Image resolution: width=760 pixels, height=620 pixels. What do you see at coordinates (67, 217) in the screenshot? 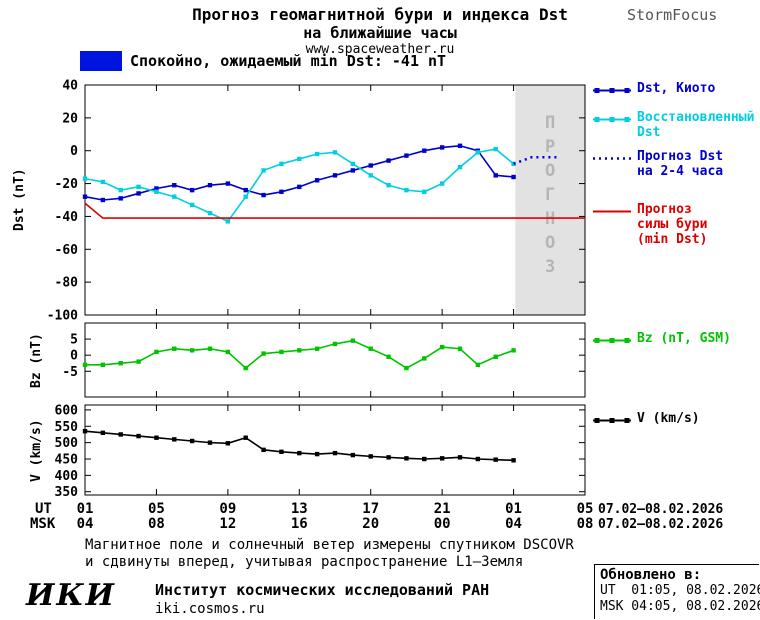
I see `svg-text: -40` at bounding box center [67, 217].